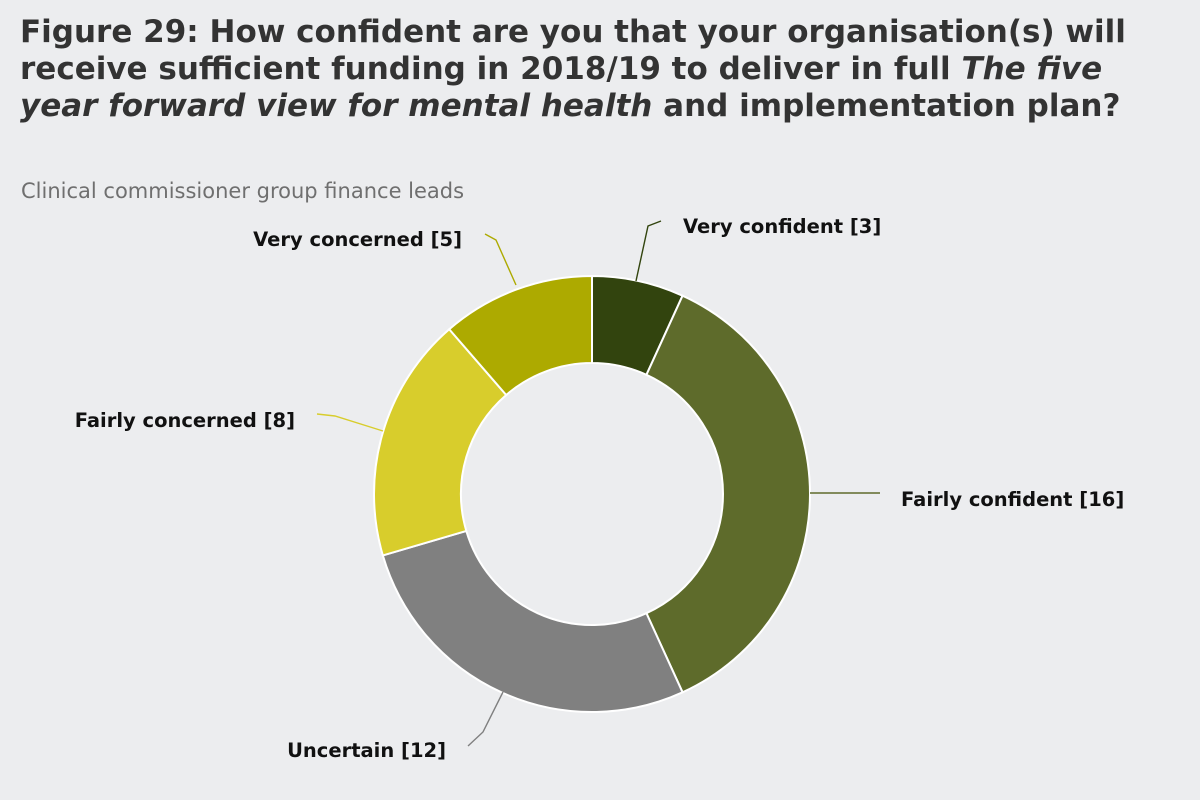 This screenshot has height=800, width=1200. What do you see at coordinates (886, 106) in the screenshot?
I see `chart-title-part2: and implementation plan?` at bounding box center [886, 106].